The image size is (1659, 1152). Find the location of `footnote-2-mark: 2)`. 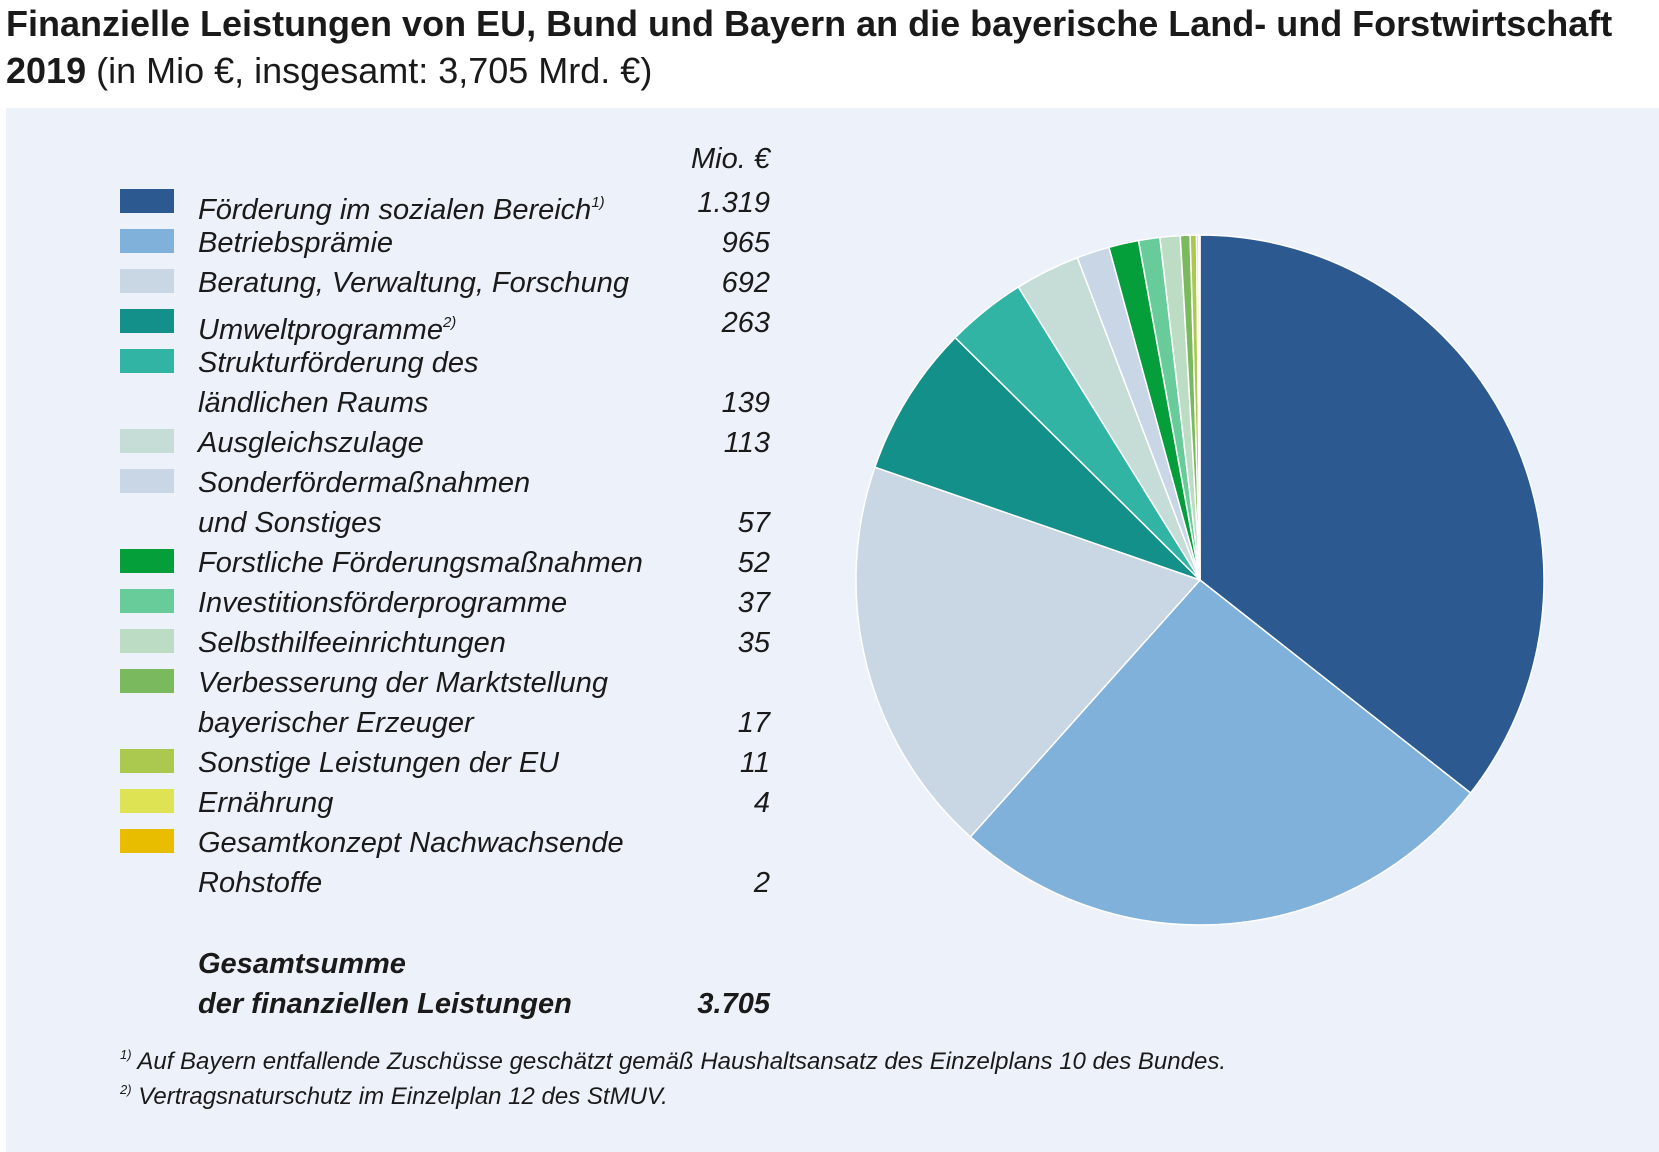

footnote-2-mark: 2) is located at coordinates (126, 1089).